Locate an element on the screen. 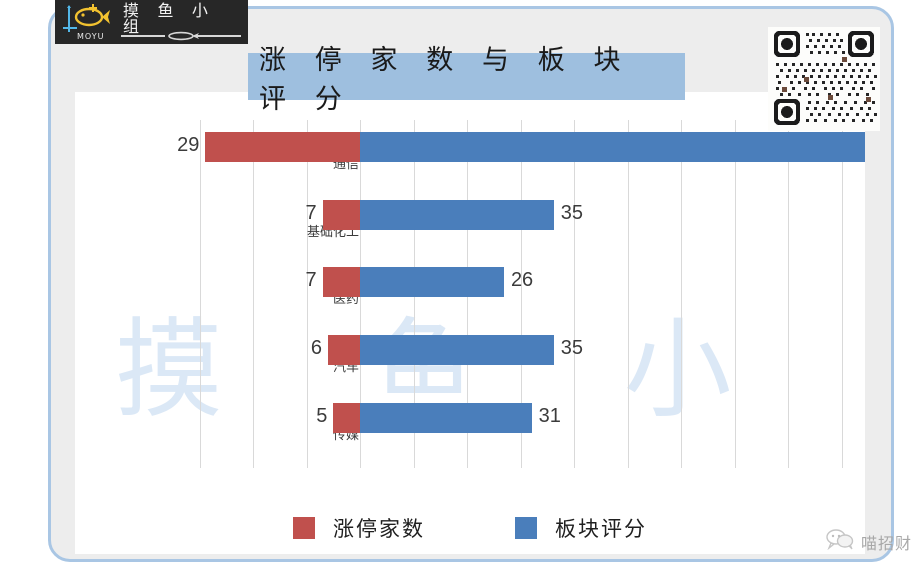 The height and width of the screenshot is (569, 918). chart-bar-row: 汽车 6 35 is located at coordinates (470, 370).